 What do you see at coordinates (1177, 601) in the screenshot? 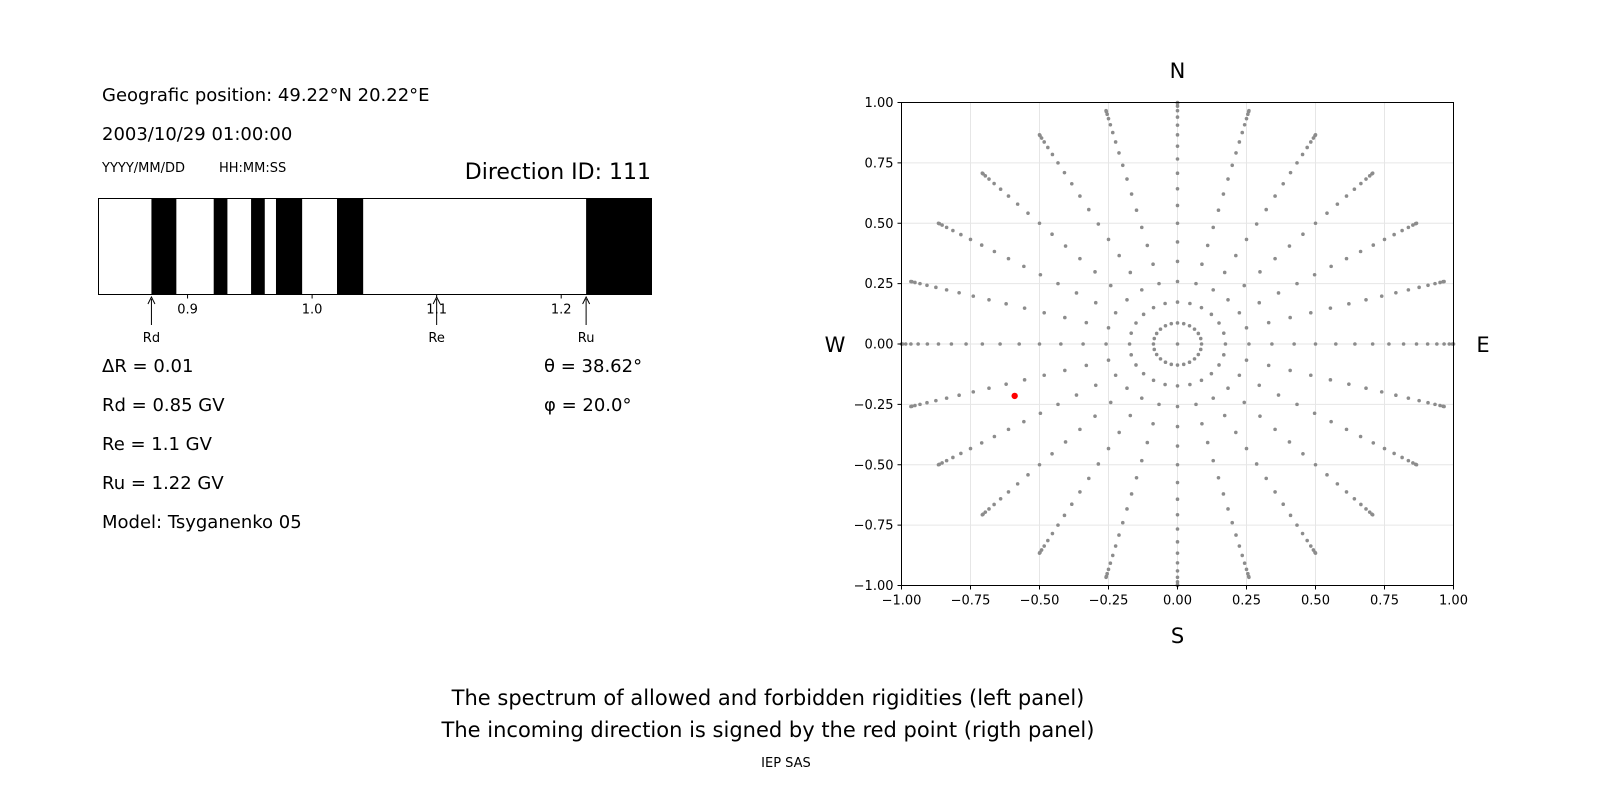
I see `x-tick-label: 0.00` at bounding box center [1177, 601].